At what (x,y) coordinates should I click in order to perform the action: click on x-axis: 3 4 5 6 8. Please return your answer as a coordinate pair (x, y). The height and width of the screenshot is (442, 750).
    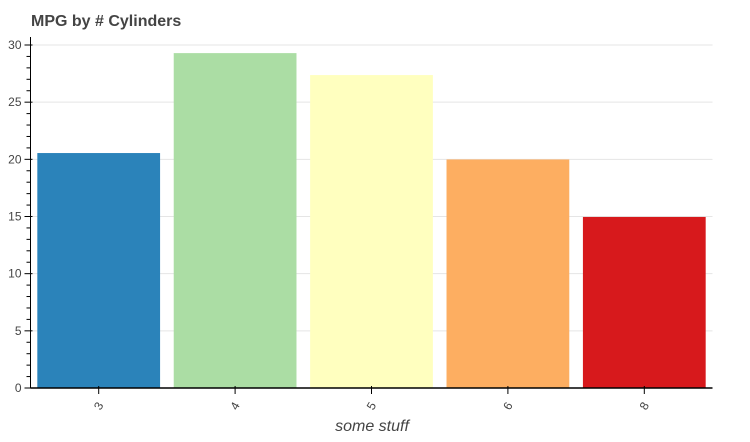
    Looking at the image, I should click on (371, 399).